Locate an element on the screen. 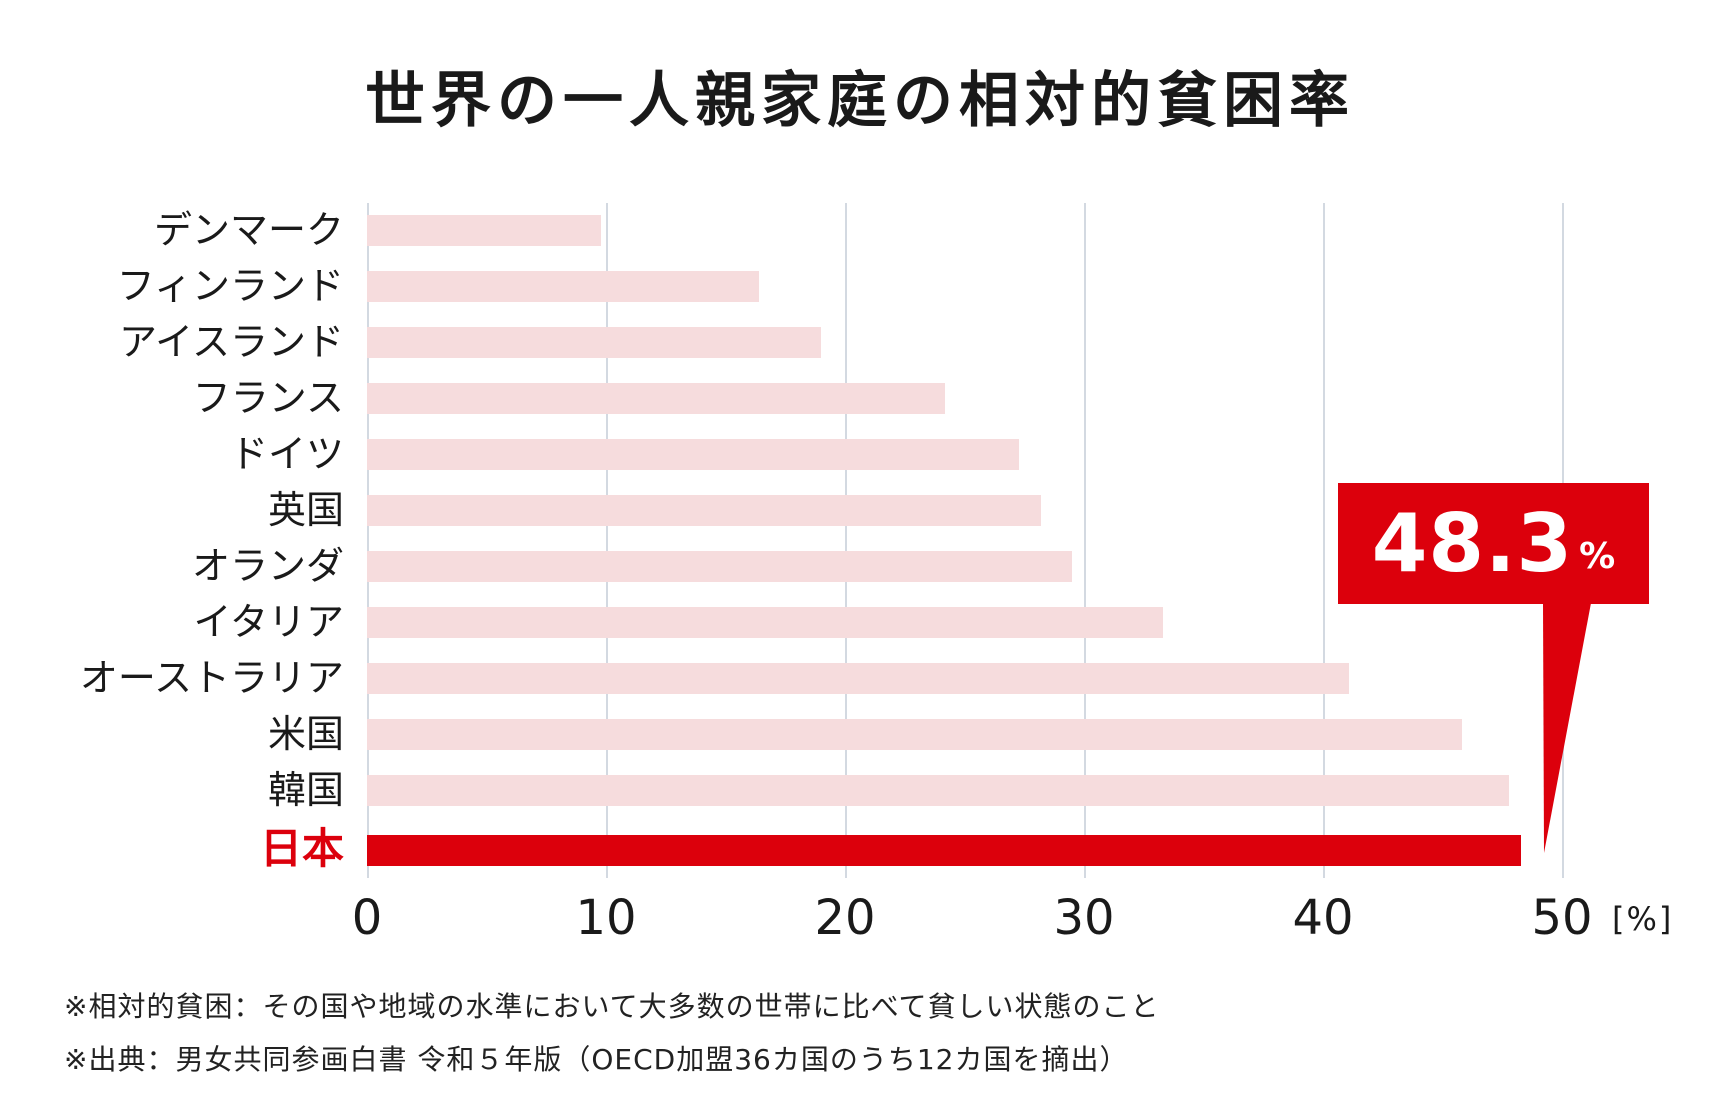  category-label: フィンランド is located at coordinates (230, 286).